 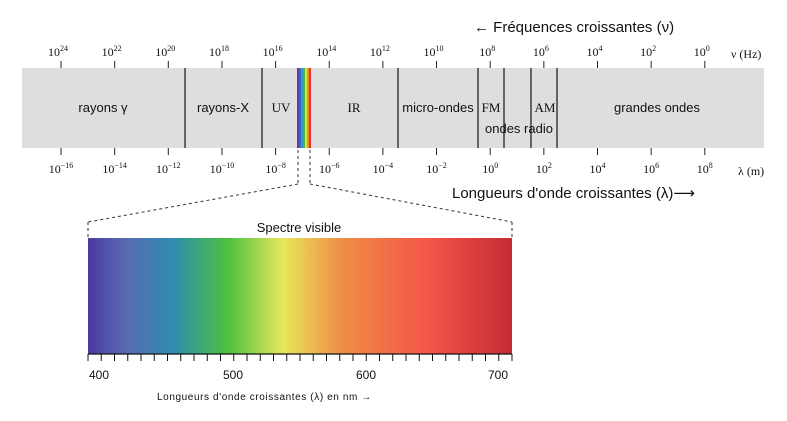 What do you see at coordinates (574, 27) in the screenshot?
I see `frequency-title: ← Fréquences croissantes (ν)` at bounding box center [574, 27].